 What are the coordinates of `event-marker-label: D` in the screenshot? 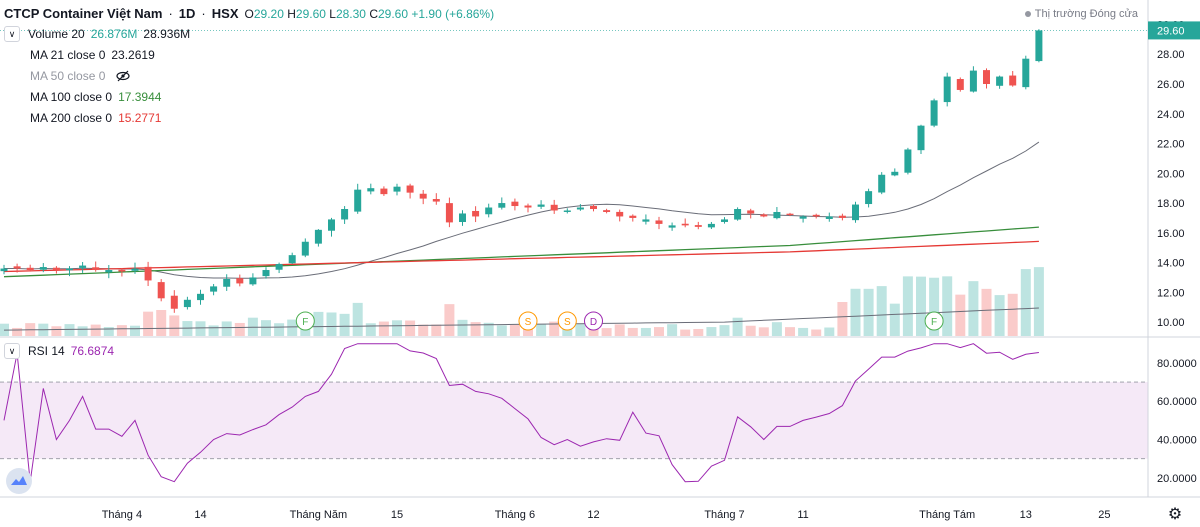 It's located at (593, 322).